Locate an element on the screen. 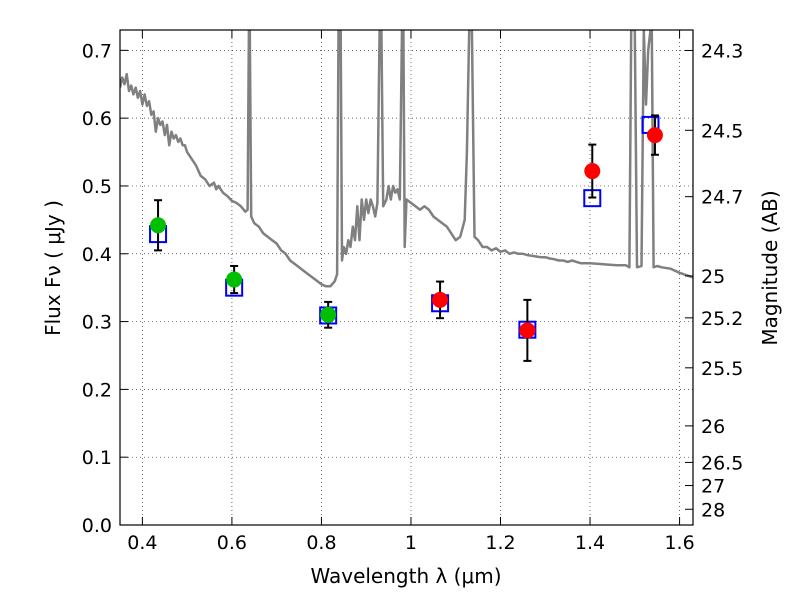 This screenshot has height=600, width=800. x-tick-label: 1.2 is located at coordinates (500, 543).